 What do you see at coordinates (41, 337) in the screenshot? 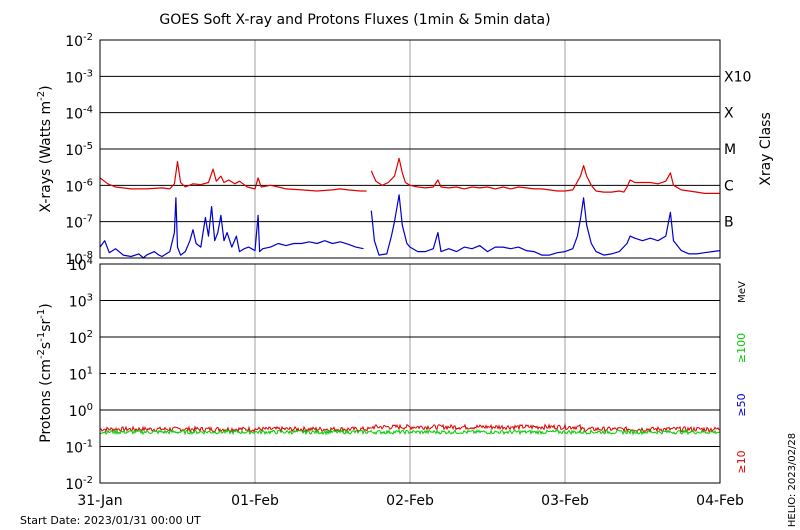
I see `proton-y-label-exp2: -1` at bounding box center [41, 337].